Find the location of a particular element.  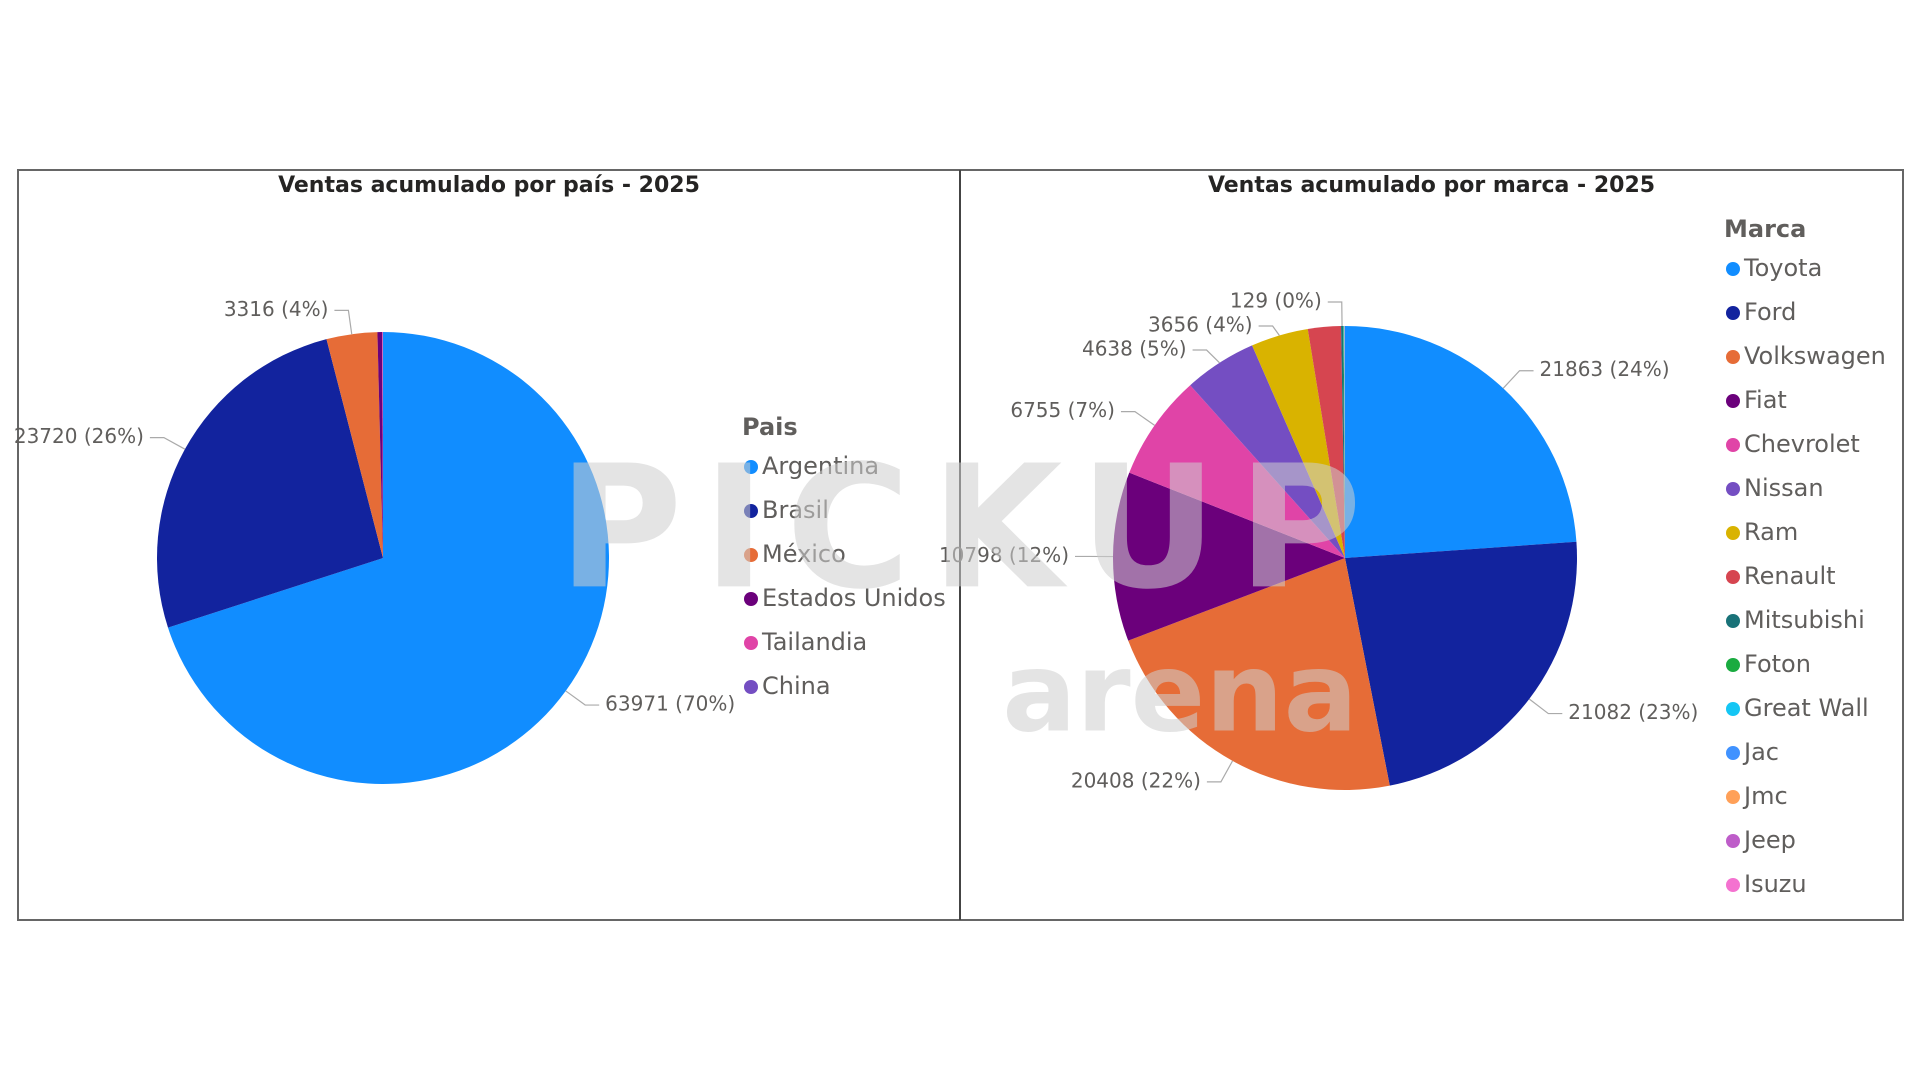

legend-label: Brasil is located at coordinates (795, 510).